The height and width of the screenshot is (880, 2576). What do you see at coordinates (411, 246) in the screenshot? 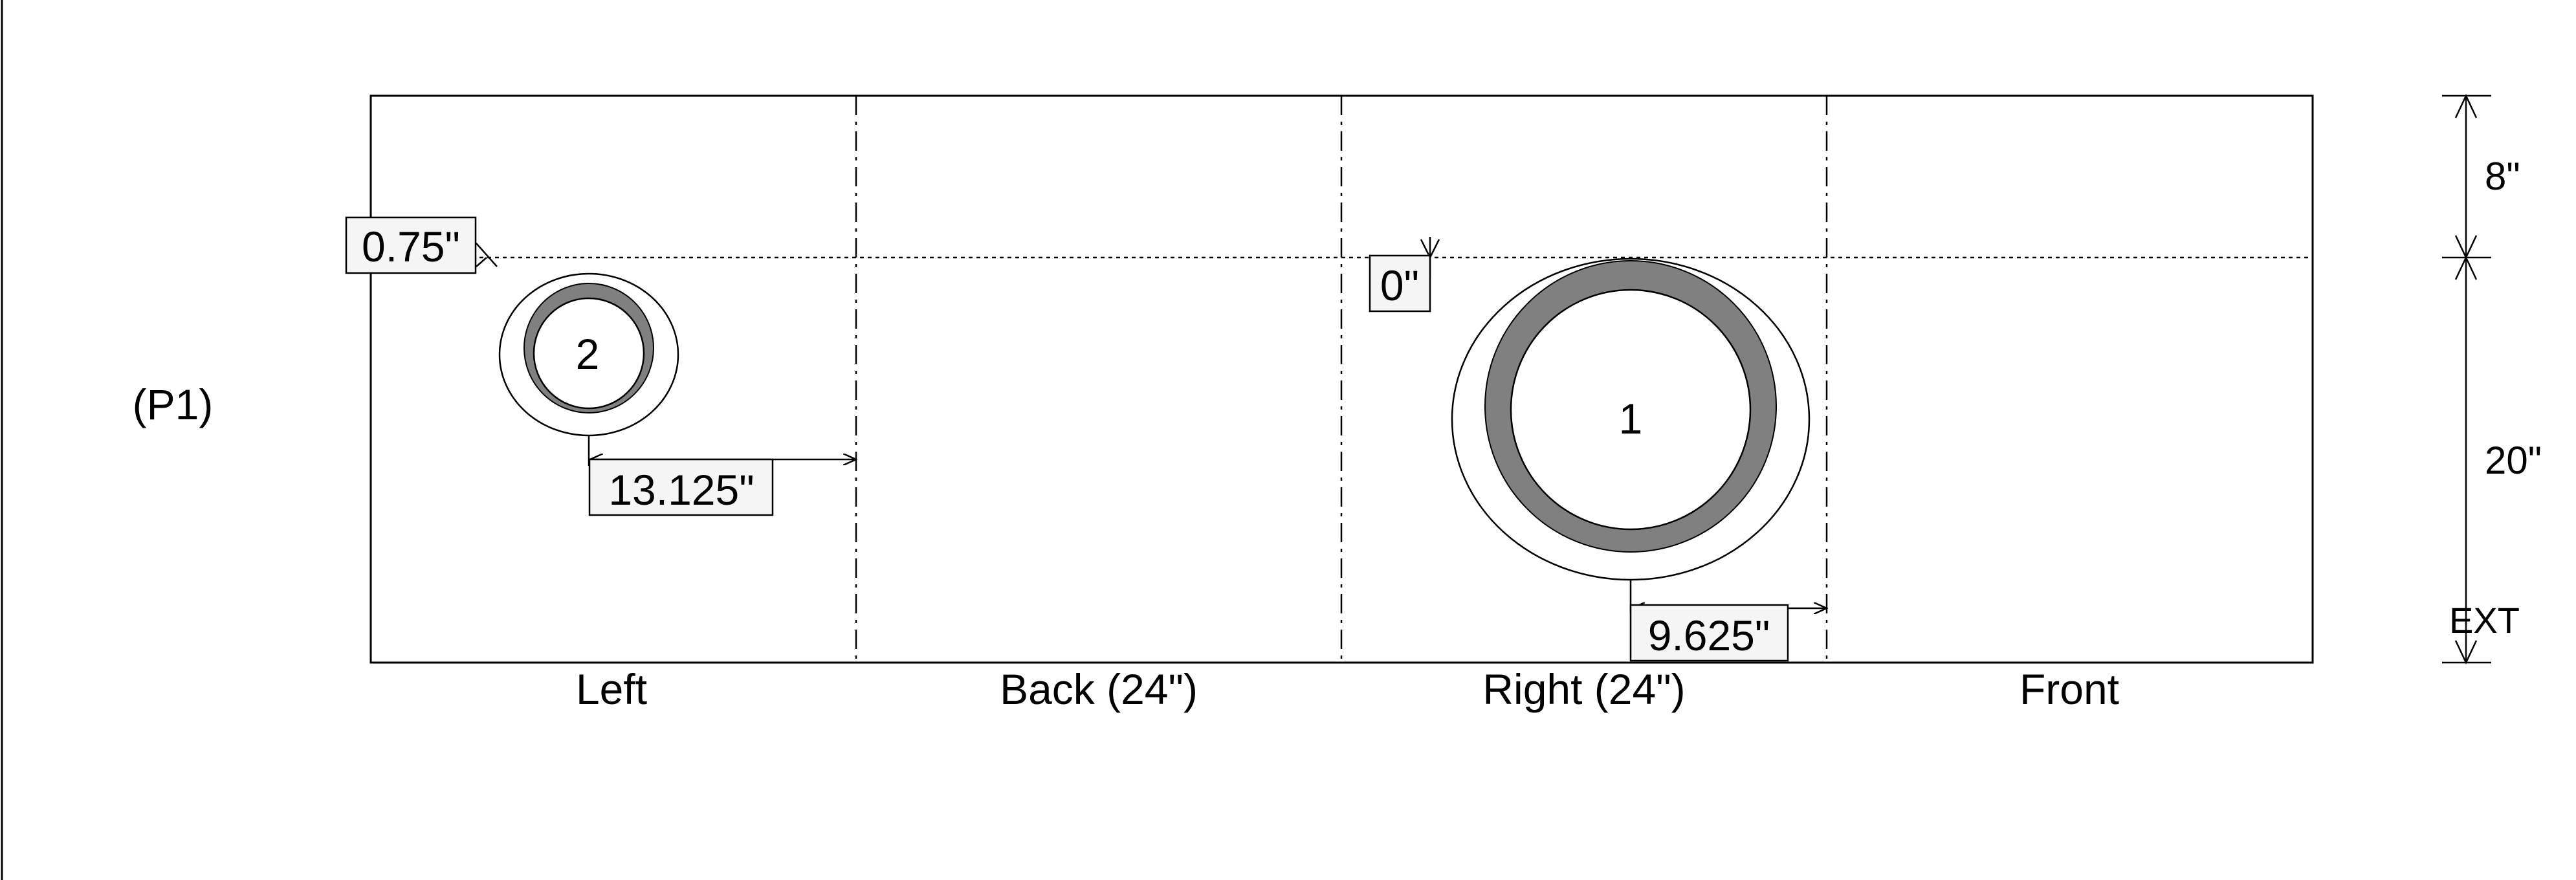
I see `dim-top-offset-left-label: 0.75"` at bounding box center [411, 246].